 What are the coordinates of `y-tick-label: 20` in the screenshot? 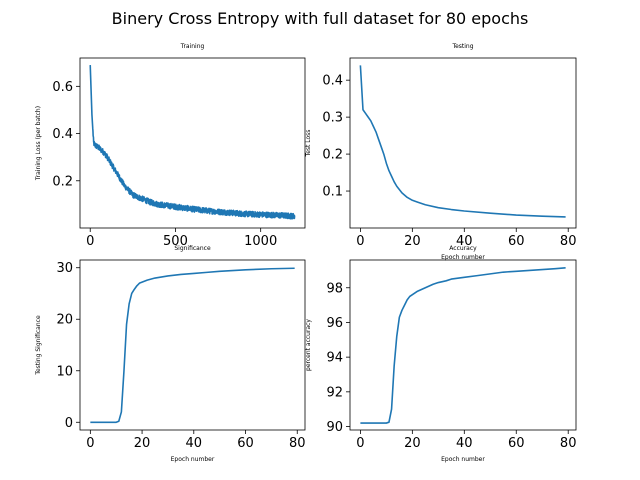 It's located at (64, 320).